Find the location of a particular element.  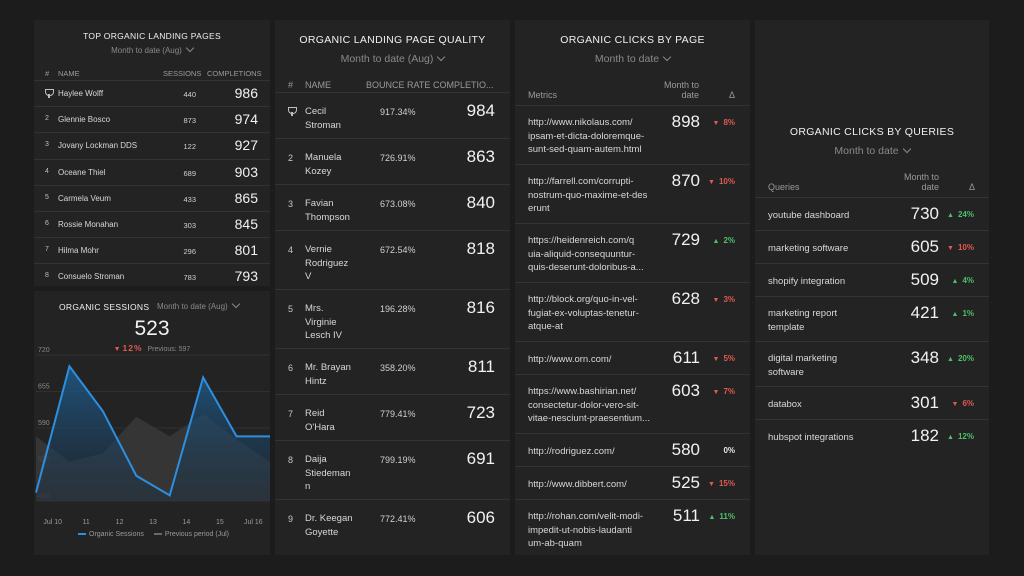

row-name: Mr. Brayan Hintz is located at coordinates (328, 374).